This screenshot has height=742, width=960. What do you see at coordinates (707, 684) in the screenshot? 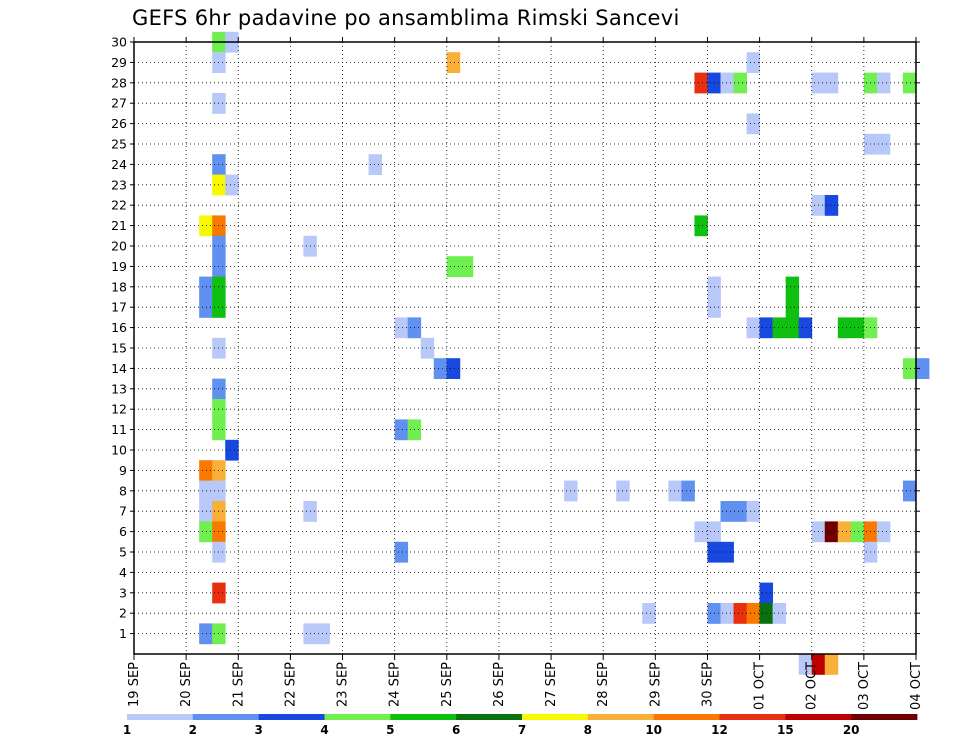
I see `x-tick-label: 30 SEP` at bounding box center [707, 684].